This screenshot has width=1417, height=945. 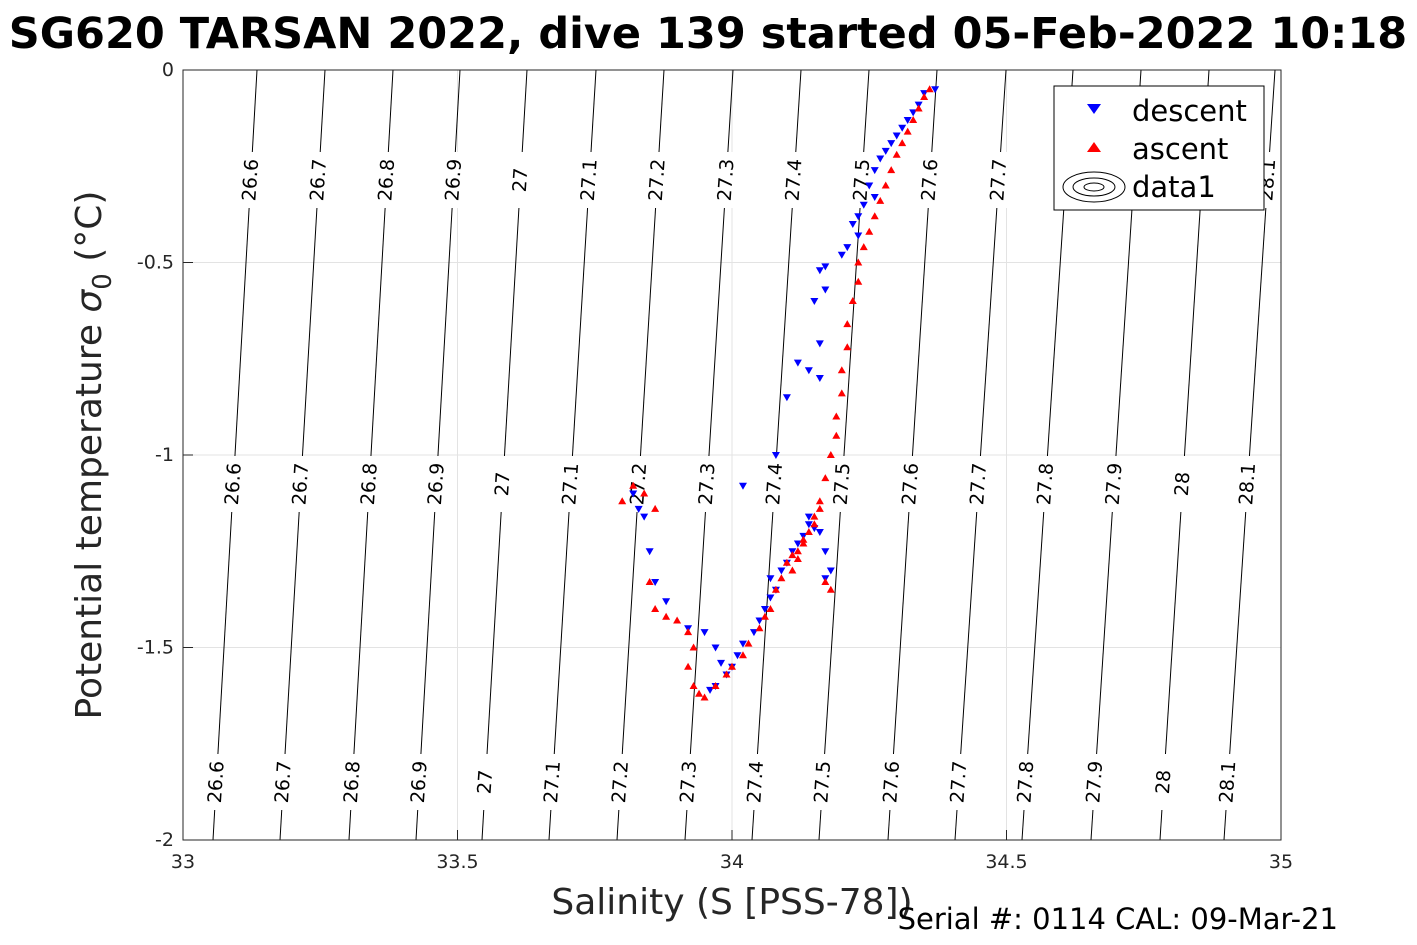 What do you see at coordinates (1174, 187) in the screenshot?
I see `legend-data1-label: data1` at bounding box center [1174, 187].